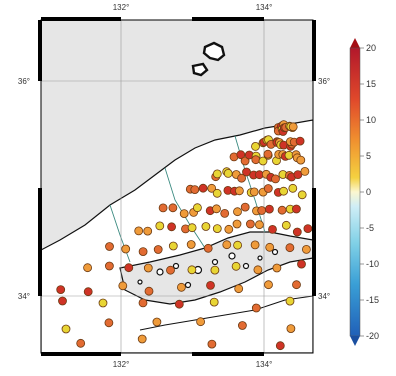  Describe the element at coordinates (368, 156) in the screenshot. I see `colorbar-tick-label: 5` at that location.